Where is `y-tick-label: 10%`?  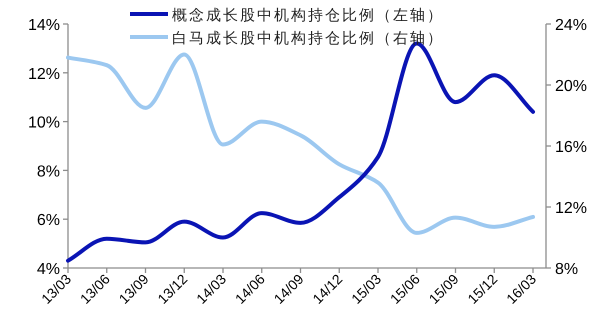 y-tick-label: 10% is located at coordinates (44, 123).